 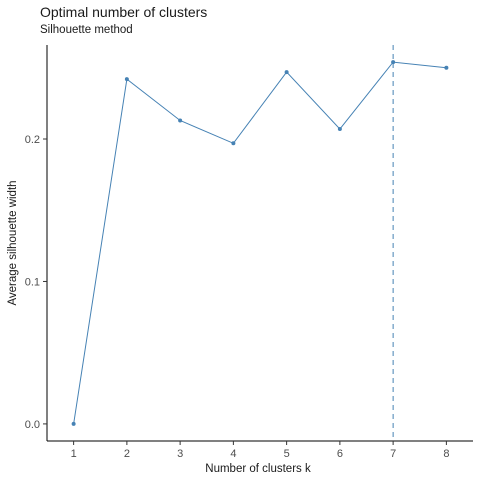 What do you see at coordinates (287, 454) in the screenshot?
I see `x-tick-label: 5` at bounding box center [287, 454].